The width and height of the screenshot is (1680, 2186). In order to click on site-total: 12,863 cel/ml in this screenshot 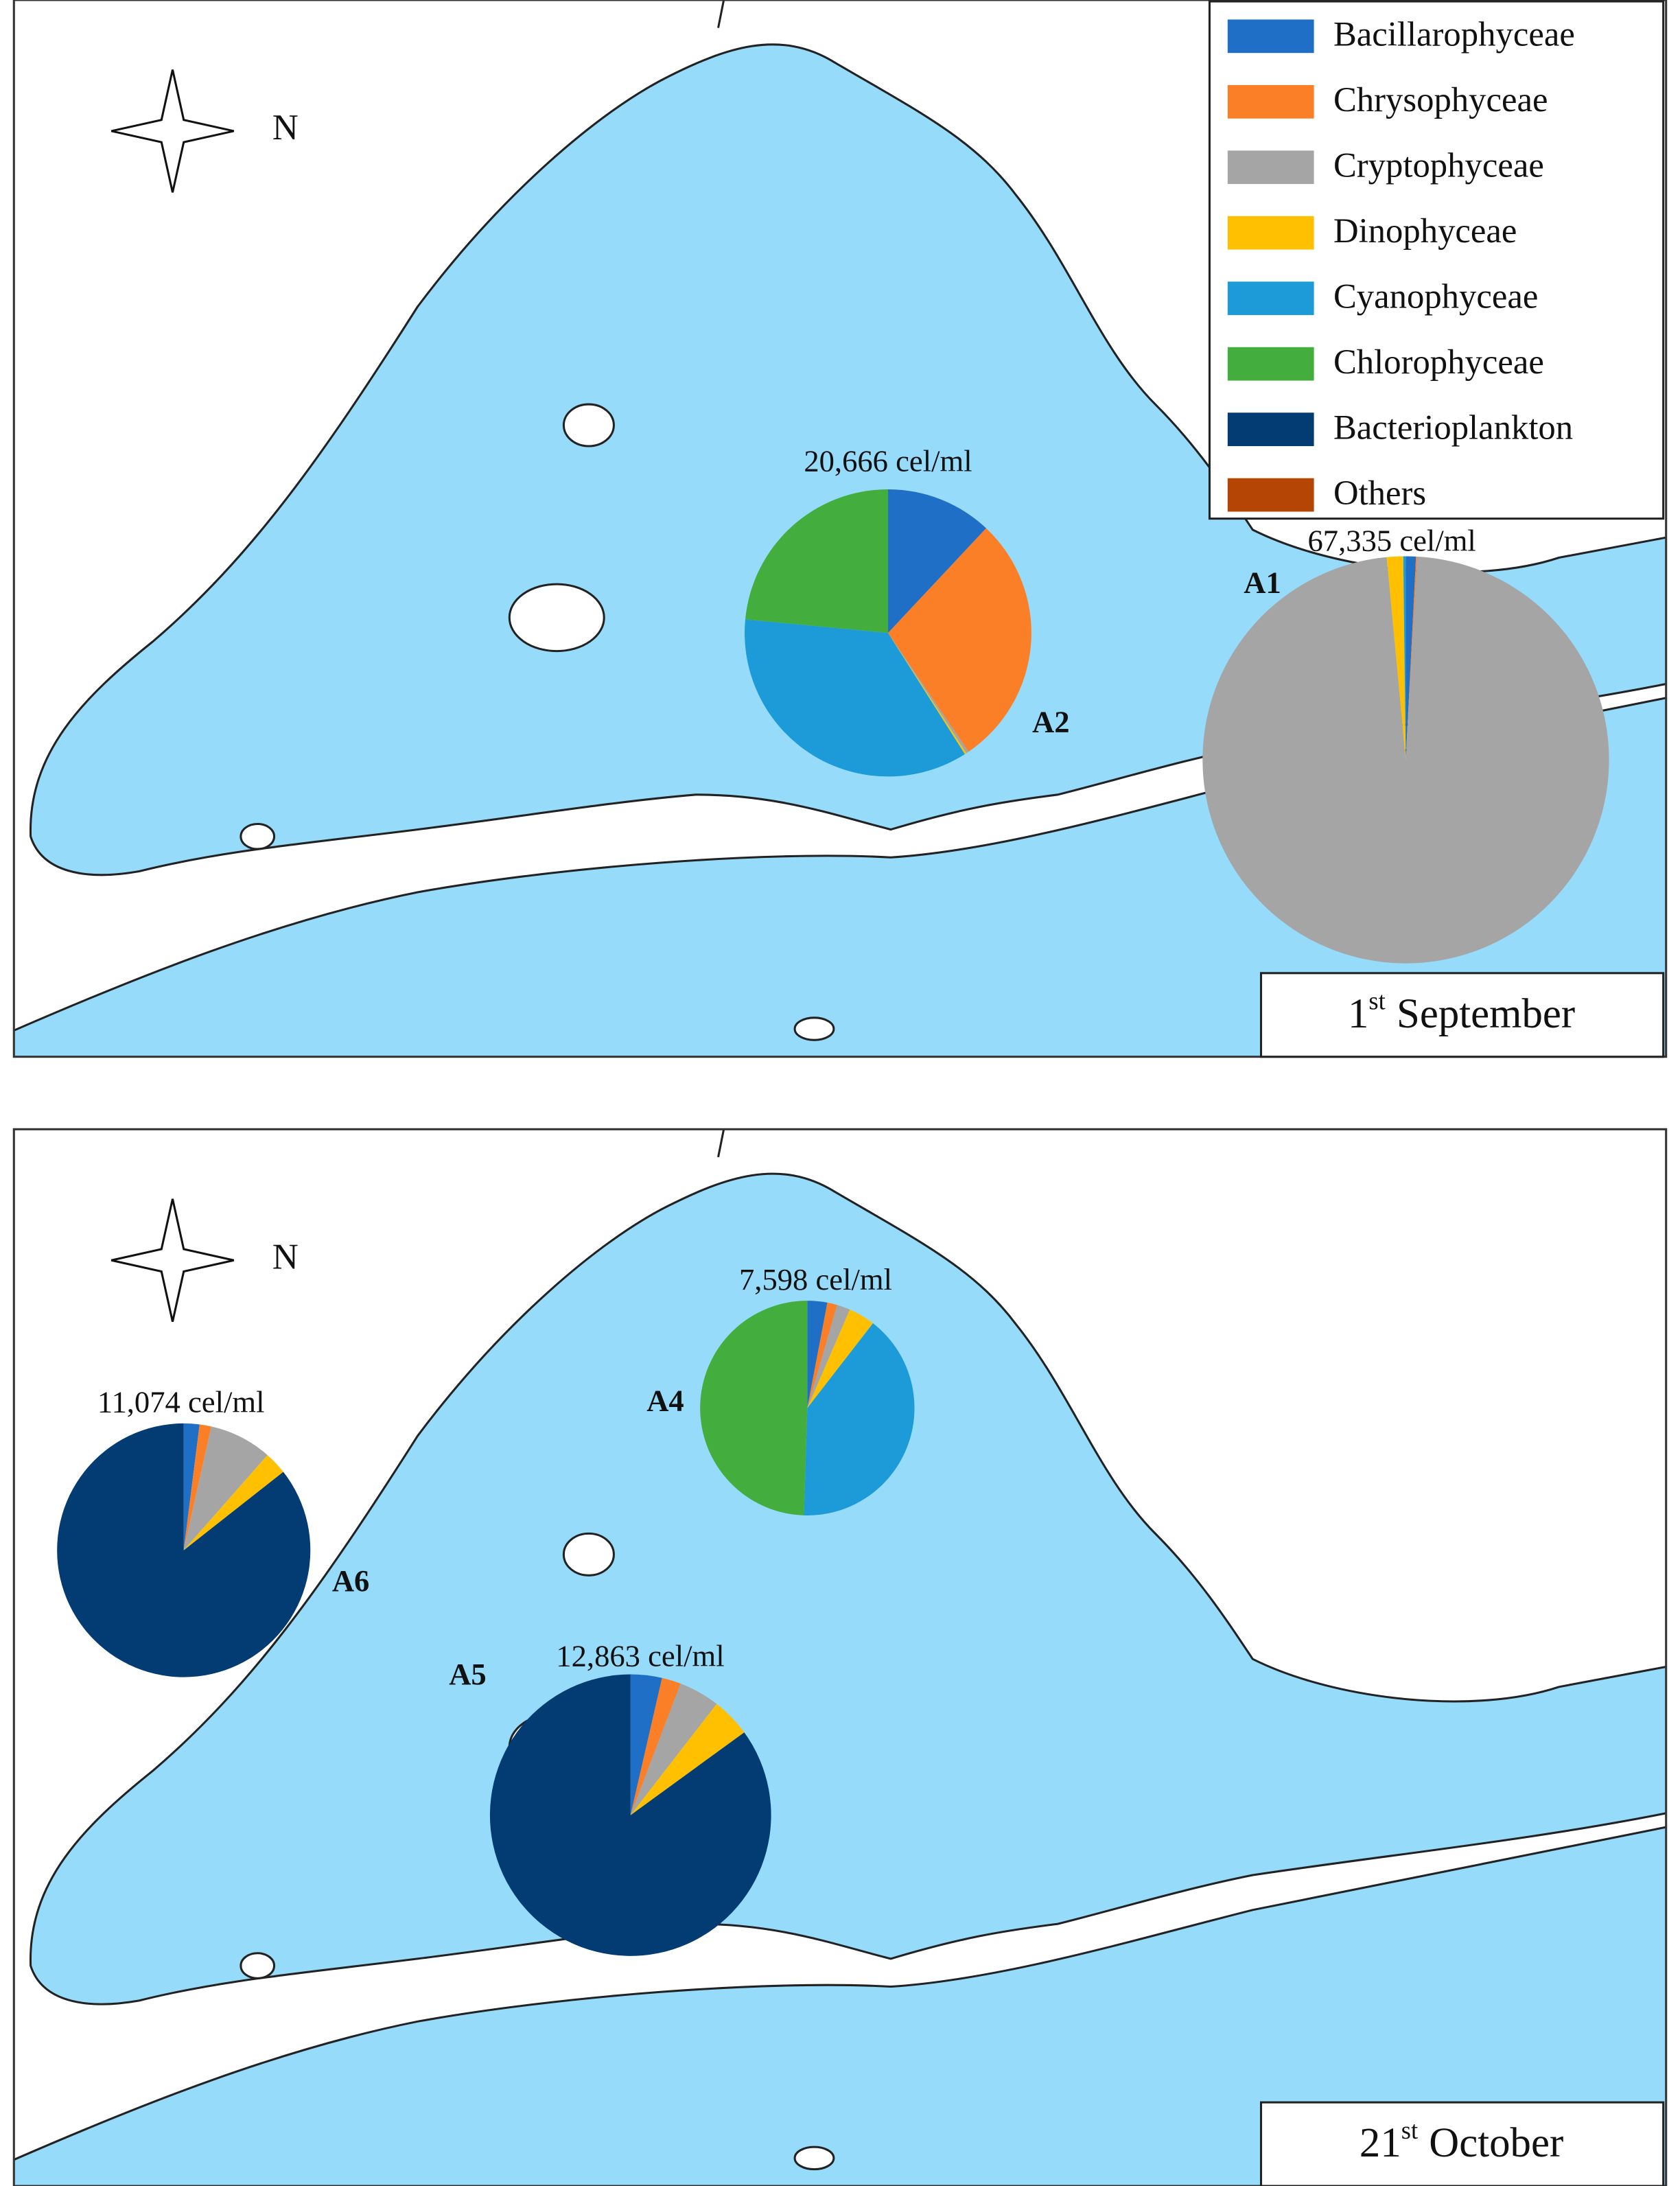, I will do `click(640, 1655)`.